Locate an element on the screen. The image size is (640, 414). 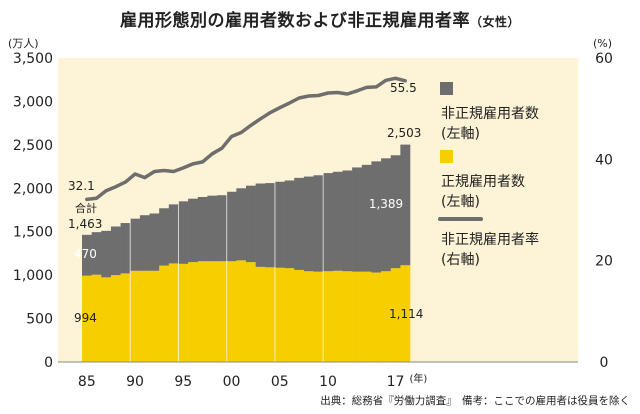
regular-end-label: 1,114 is located at coordinates (406, 314).